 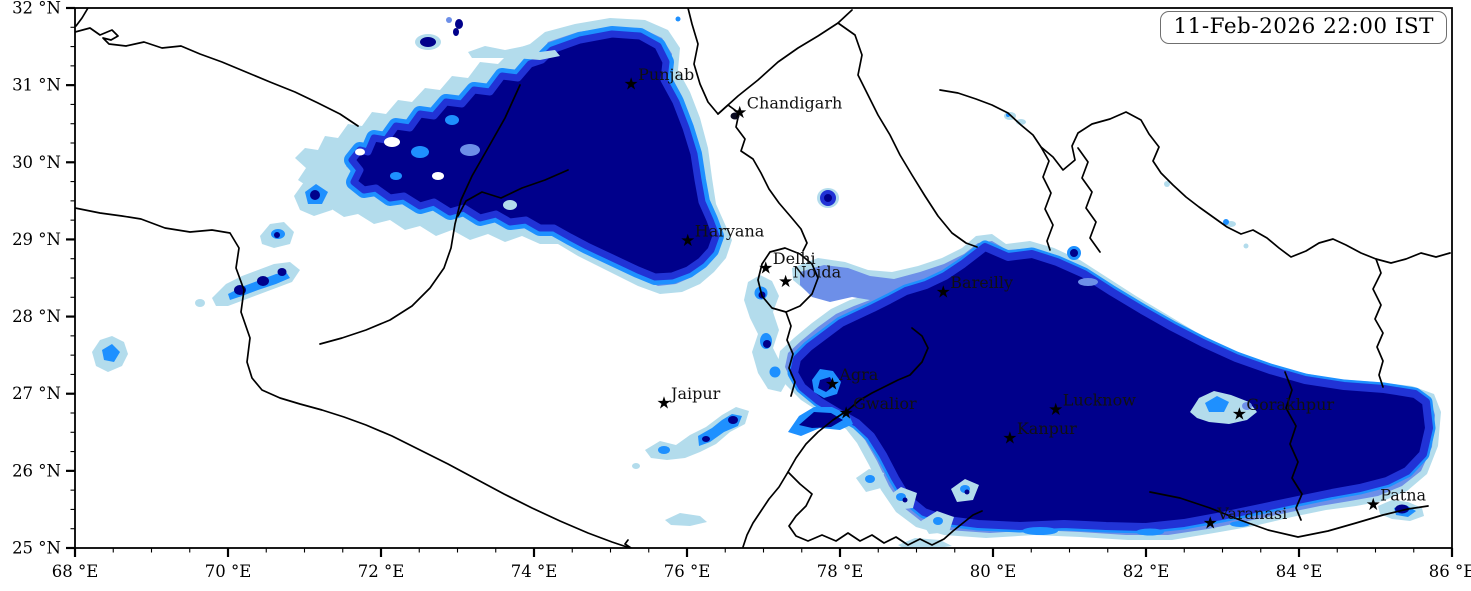 I want to click on city-label: Gwalior, so click(x=885, y=403).